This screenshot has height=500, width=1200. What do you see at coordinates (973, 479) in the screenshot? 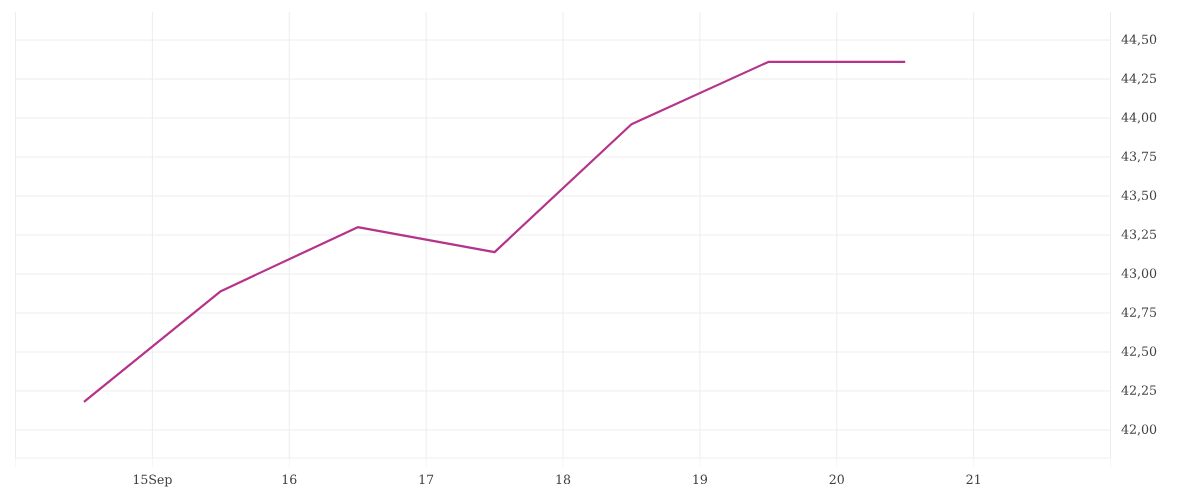
I see `x-tick-label: 21` at bounding box center [973, 479].